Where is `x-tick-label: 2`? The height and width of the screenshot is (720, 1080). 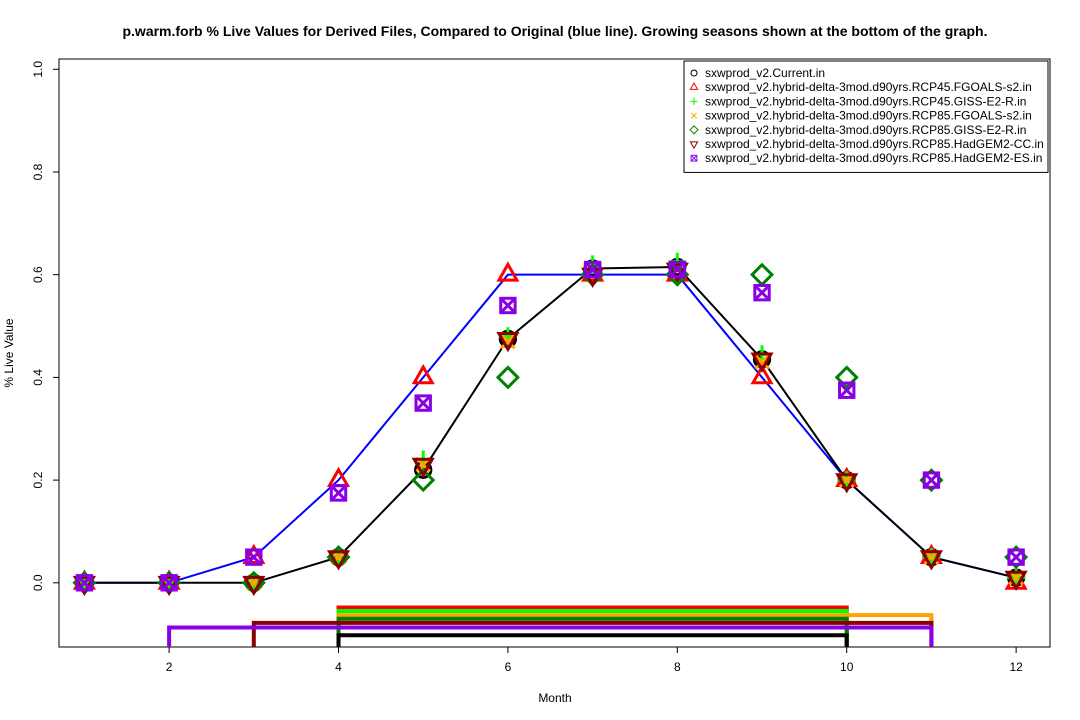
x-tick-label: 2 is located at coordinates (169, 667).